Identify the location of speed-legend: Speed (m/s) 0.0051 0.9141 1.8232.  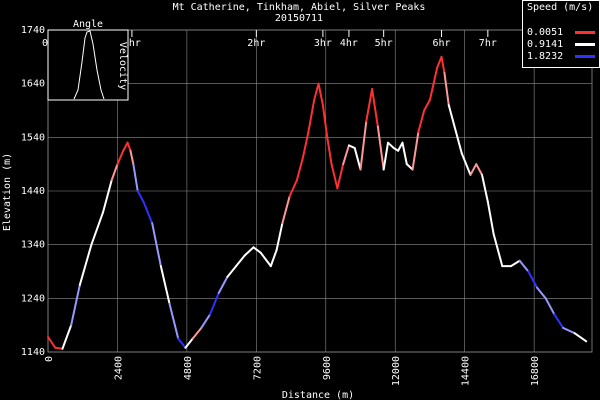
(561, 34).